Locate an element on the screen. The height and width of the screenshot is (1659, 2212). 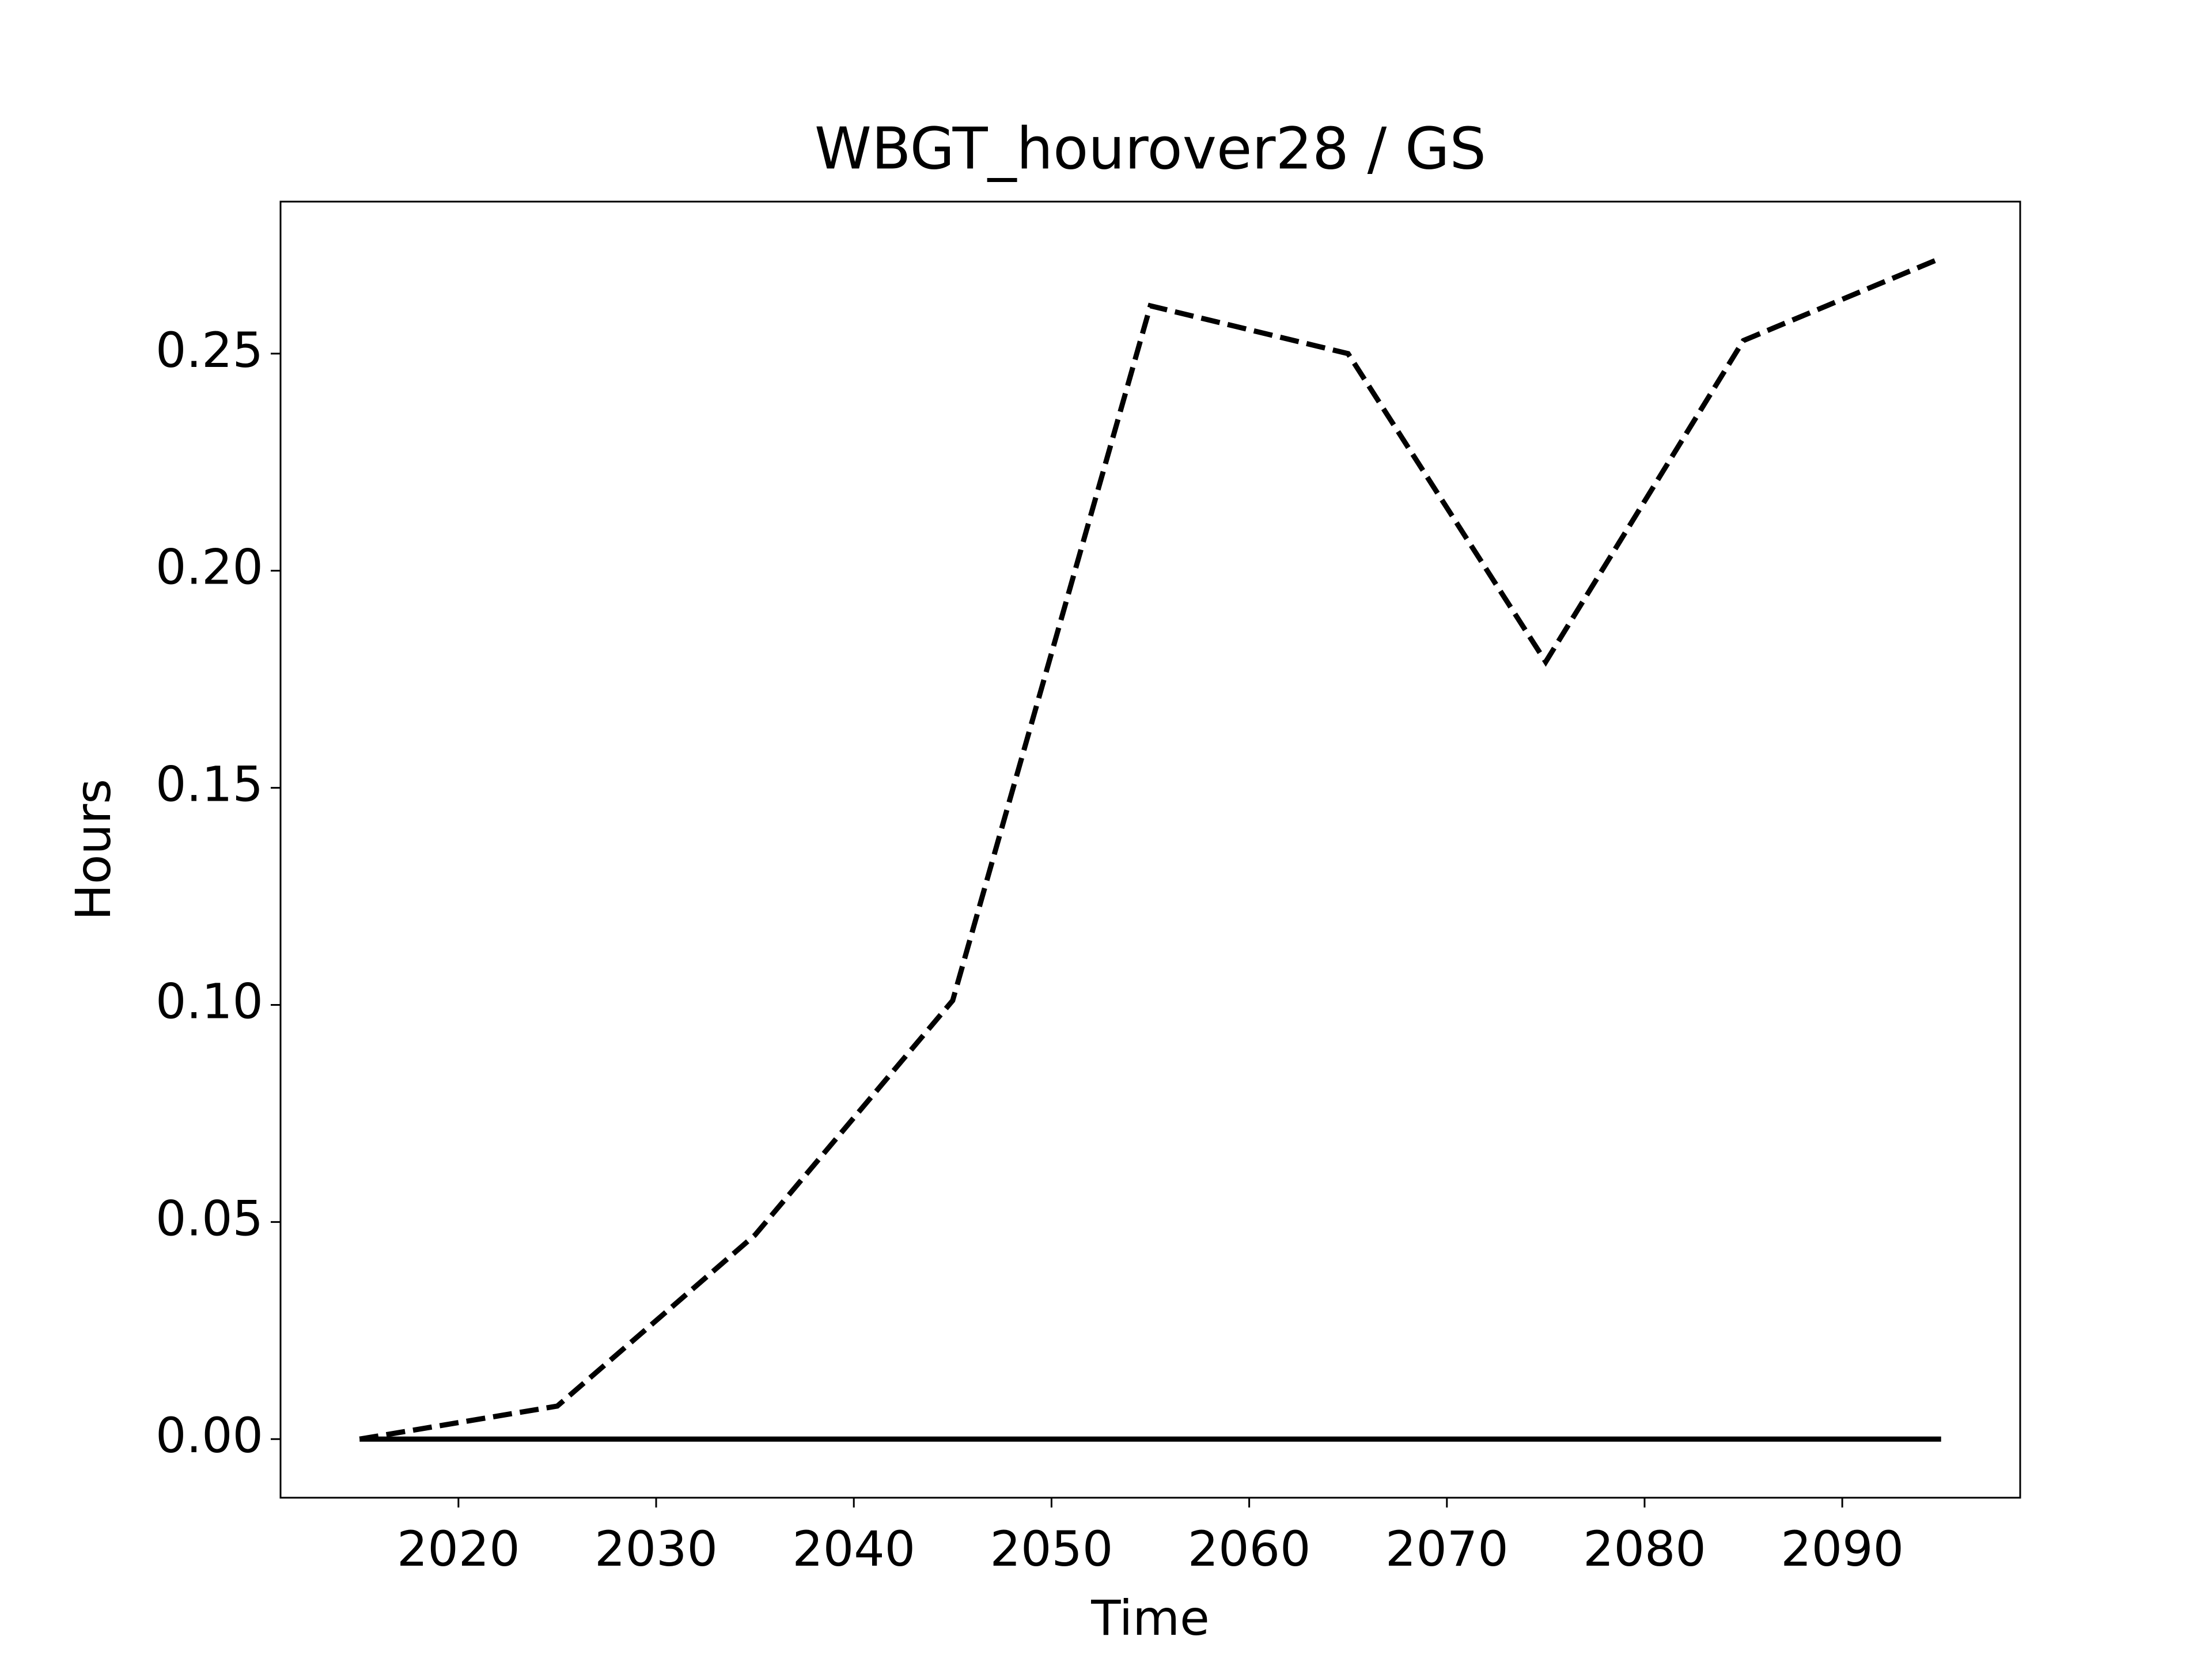
x-tick-label: 2050 is located at coordinates (1051, 1549).